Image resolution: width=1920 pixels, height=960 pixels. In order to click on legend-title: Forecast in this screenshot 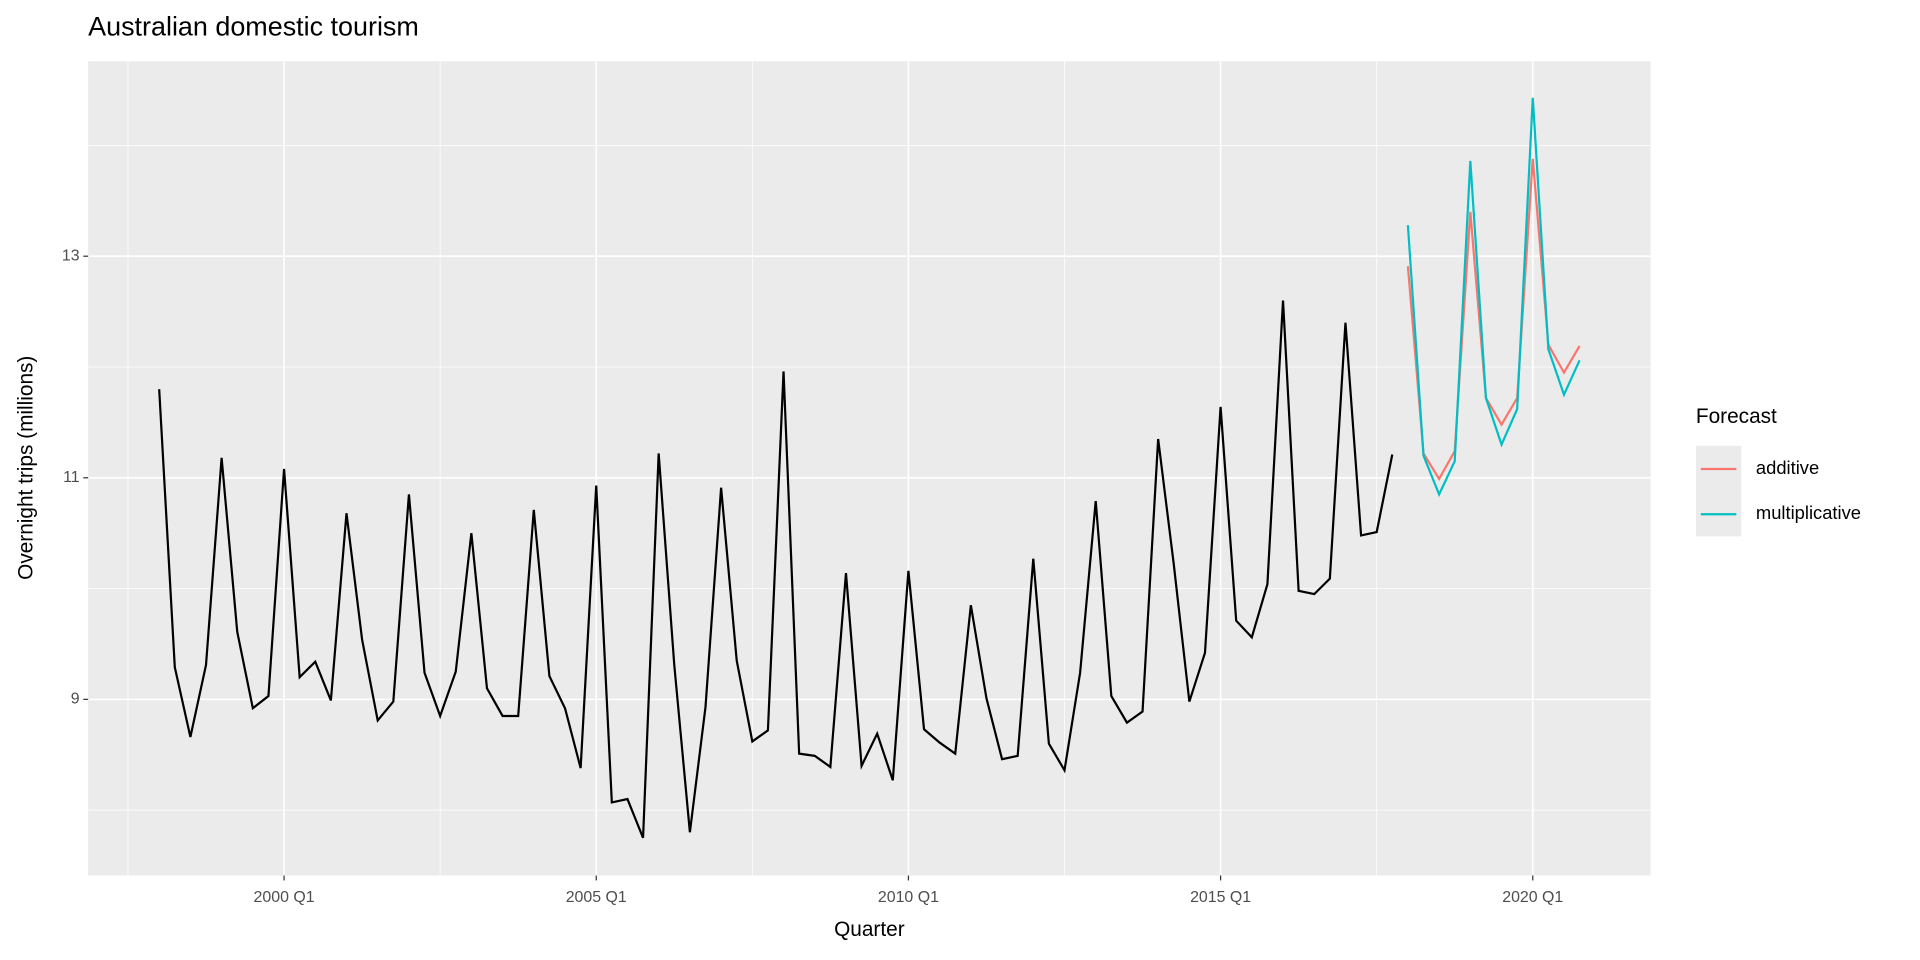, I will do `click(1736, 416)`.